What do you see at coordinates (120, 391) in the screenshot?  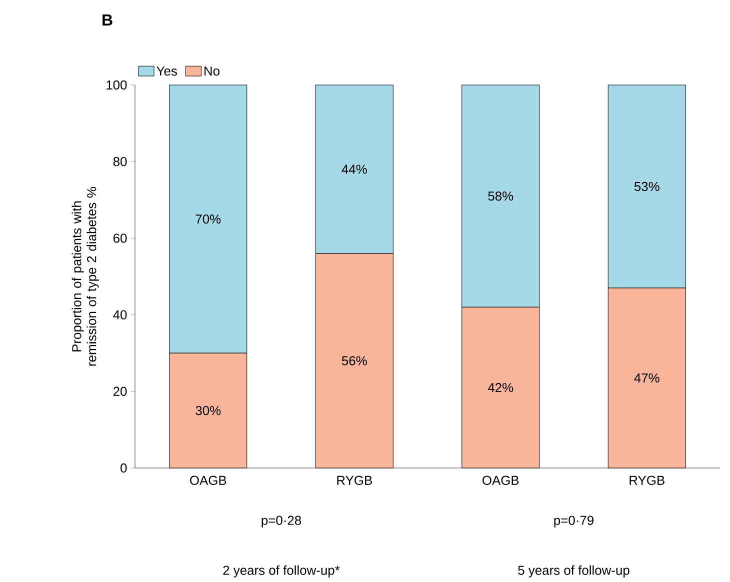 I see `y-tick-label: 20` at bounding box center [120, 391].